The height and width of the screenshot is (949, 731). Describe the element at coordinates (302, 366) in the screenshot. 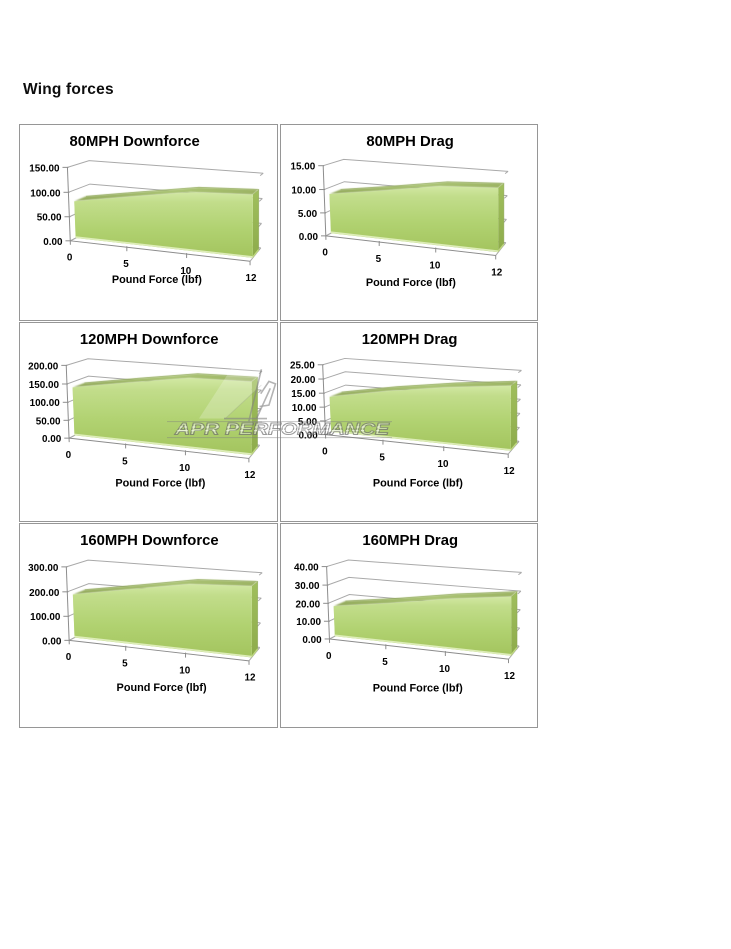

I see `svg-text: 25.00` at that location.